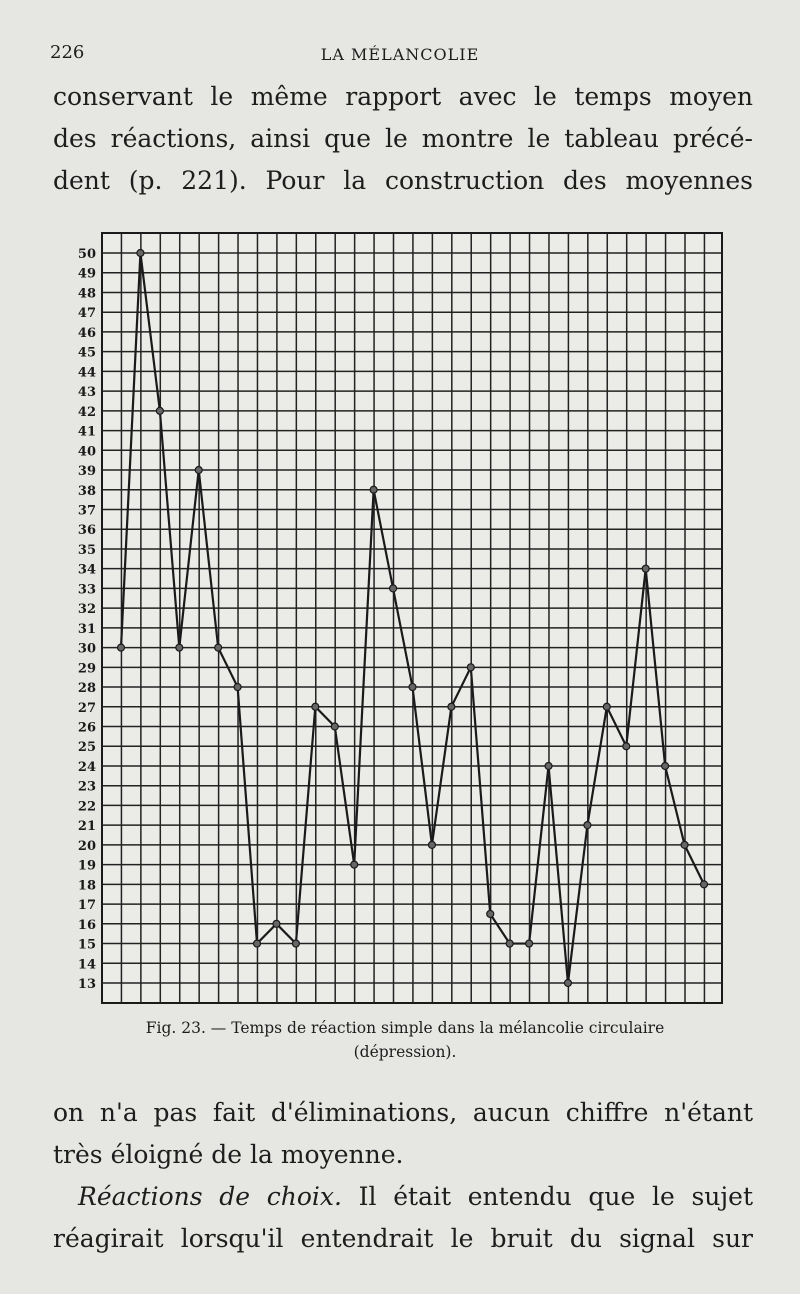 Image resolution: width=800 pixels, height=1294 pixels. What do you see at coordinates (87, 708) in the screenshot?
I see `y-tick-label: 27` at bounding box center [87, 708].